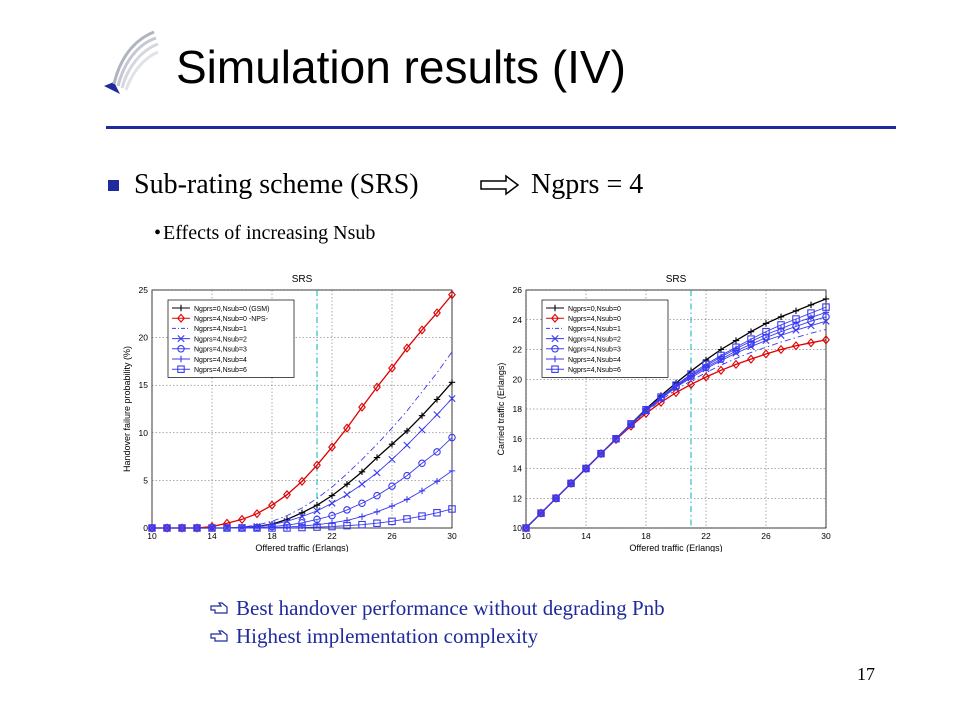  I want to click on chart-title: SRS, so click(302, 279).